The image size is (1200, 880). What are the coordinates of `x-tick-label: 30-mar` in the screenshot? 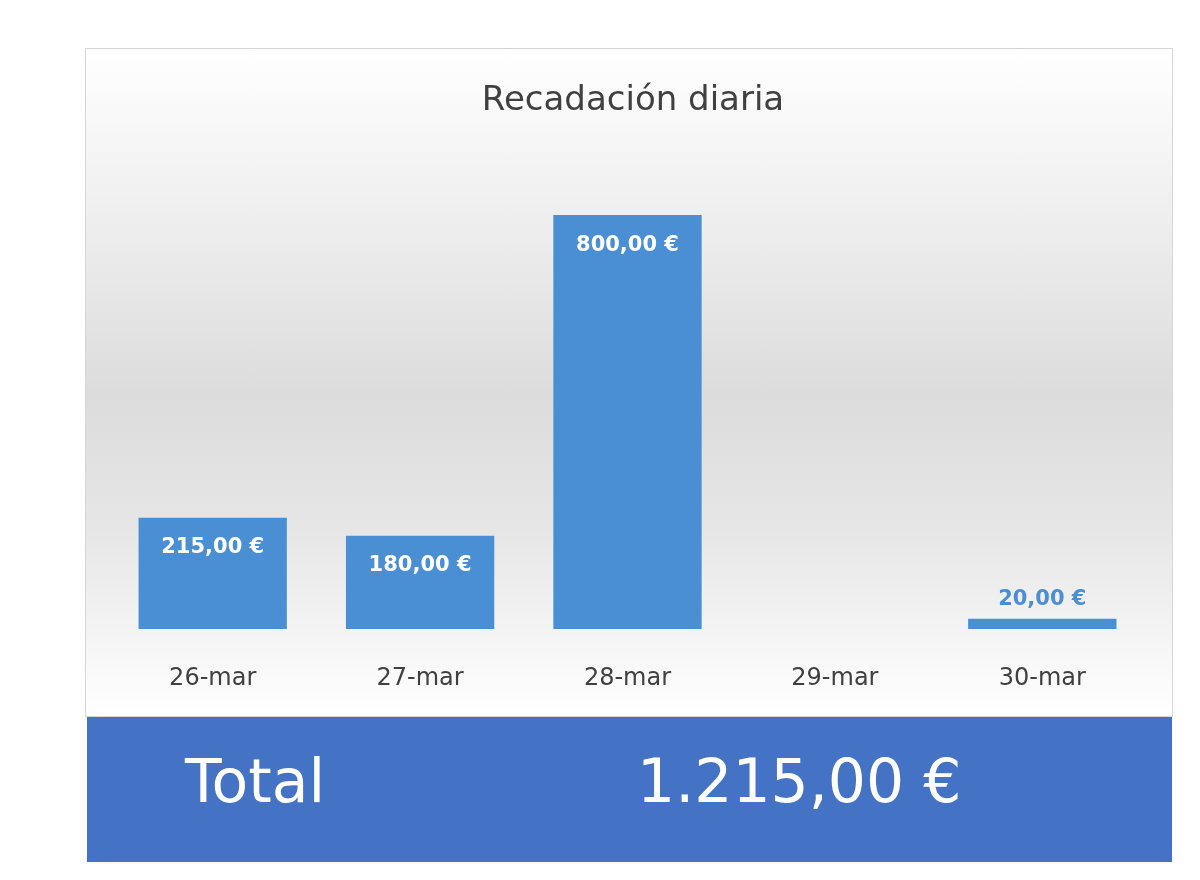 It's located at (1042, 677).